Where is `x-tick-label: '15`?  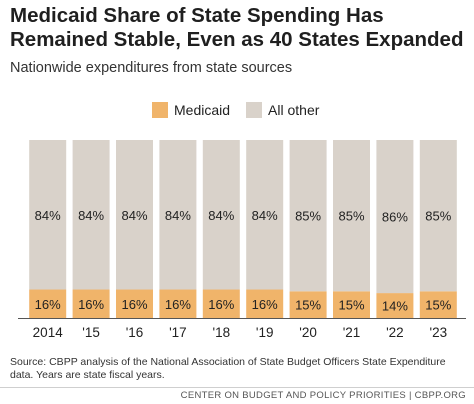 x-tick-label: '15 is located at coordinates (91, 332).